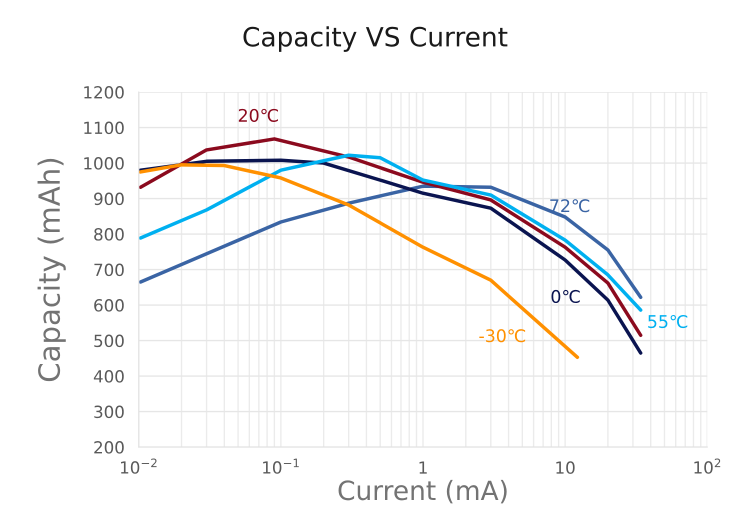 The width and height of the screenshot is (750, 526). I want to click on chart-title: Capacity VS Current, so click(375, 39).